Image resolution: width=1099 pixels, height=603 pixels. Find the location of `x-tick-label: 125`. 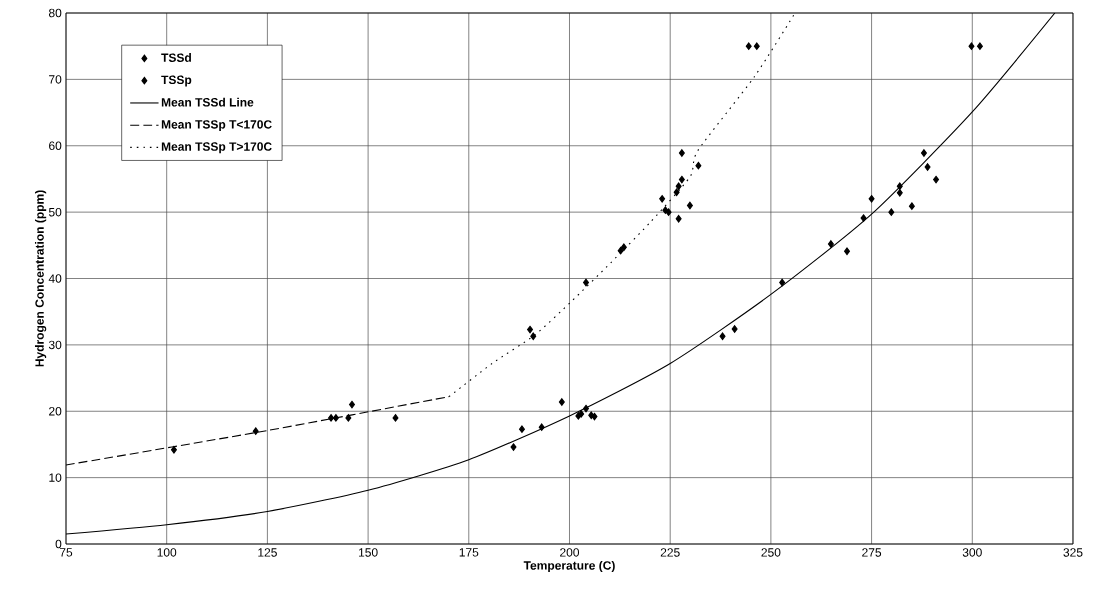

x-tick-label: 125 is located at coordinates (267, 552).